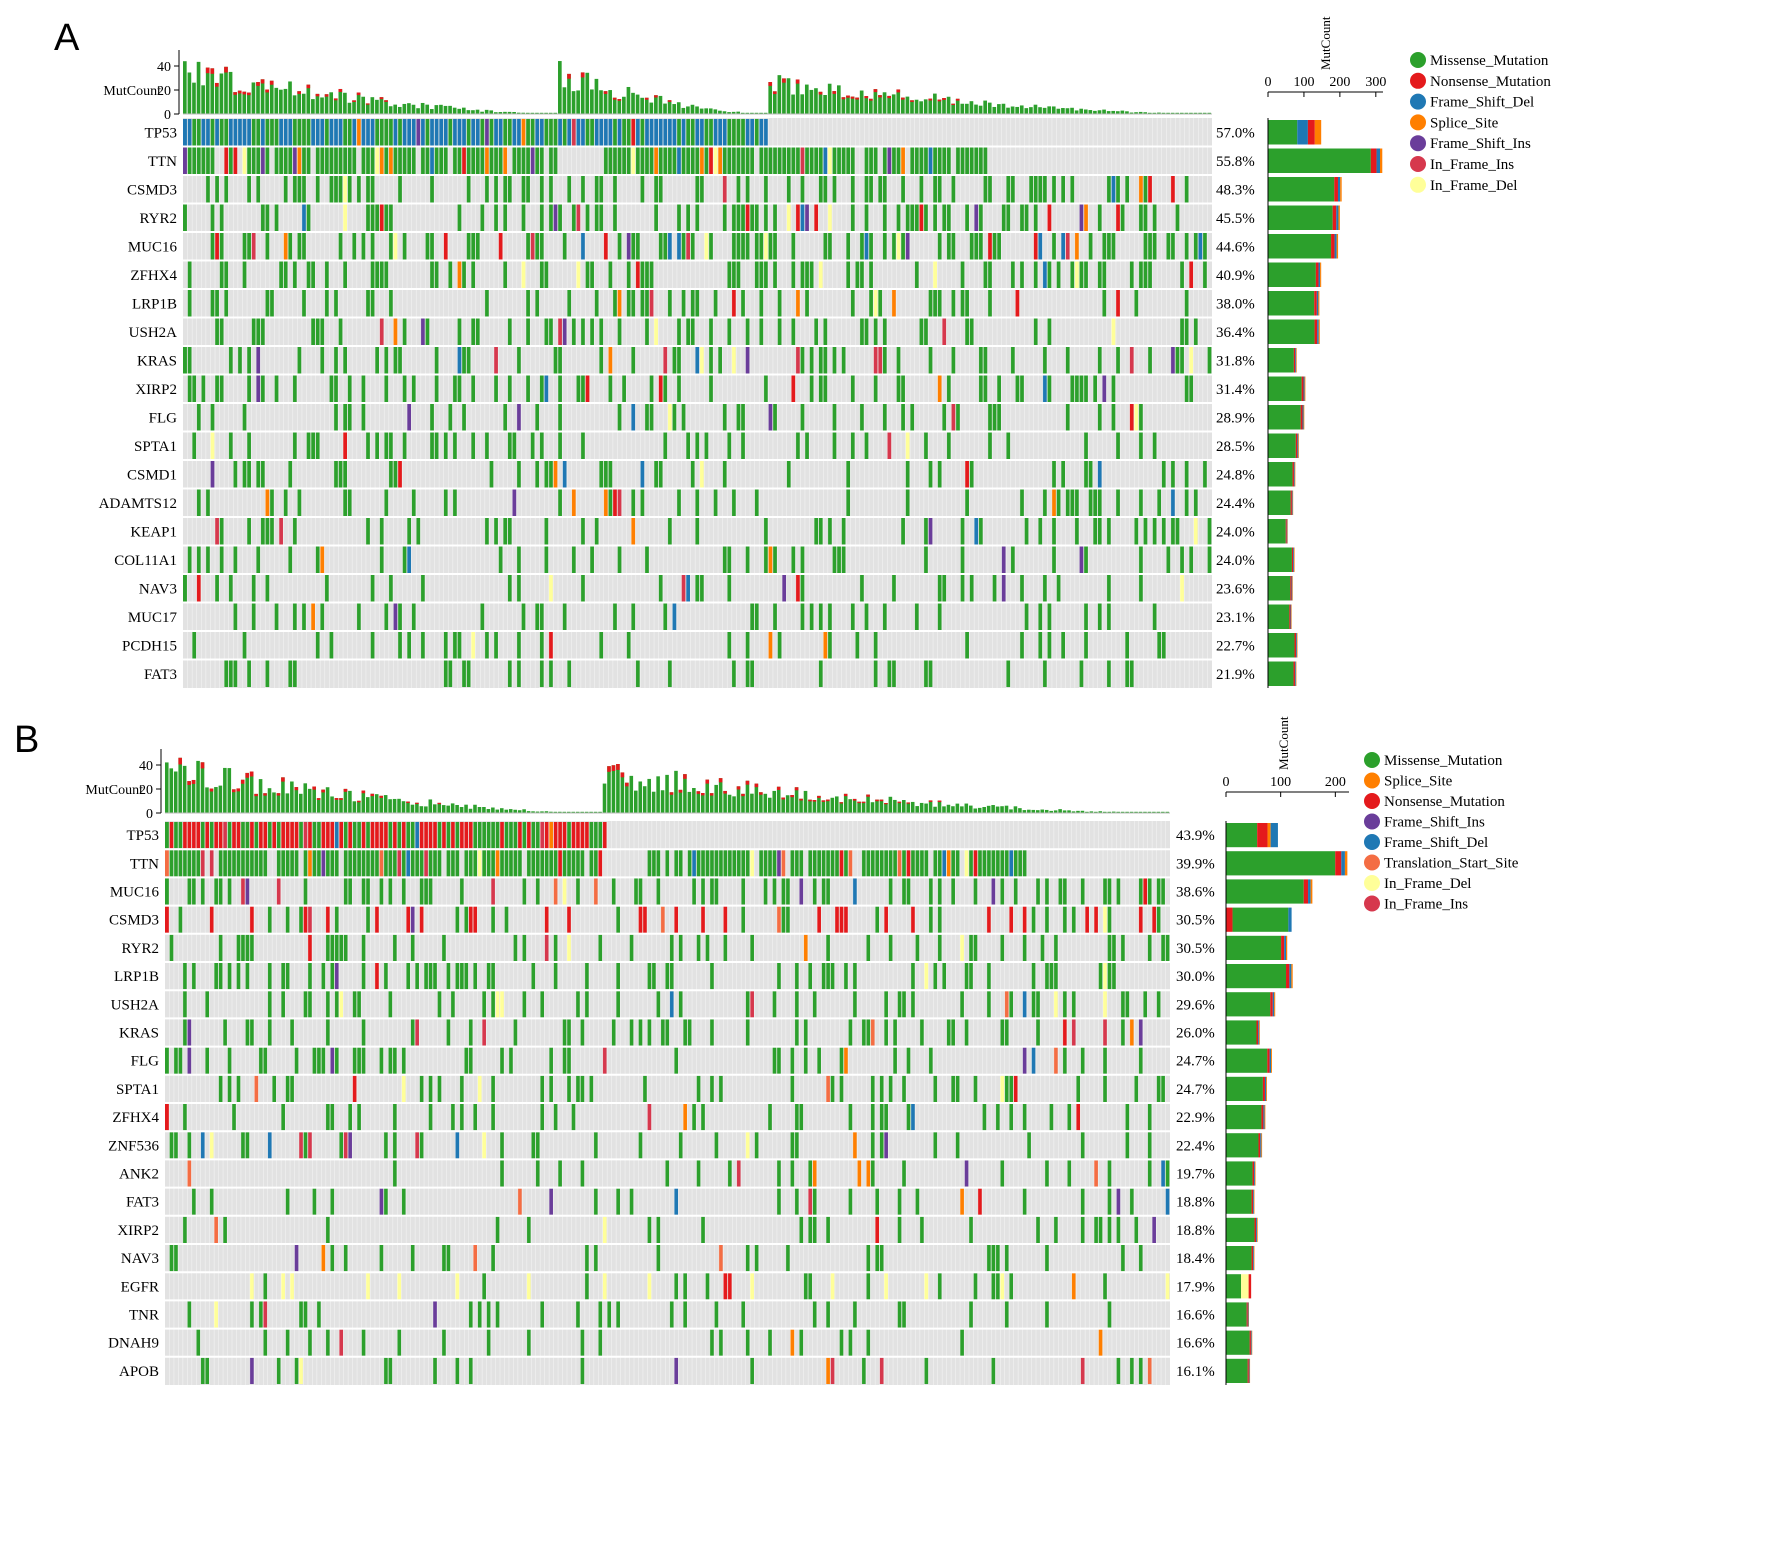 The image size is (1772, 1568). I want to click on gene-label-nav3: NAV3, so click(140, 1259).